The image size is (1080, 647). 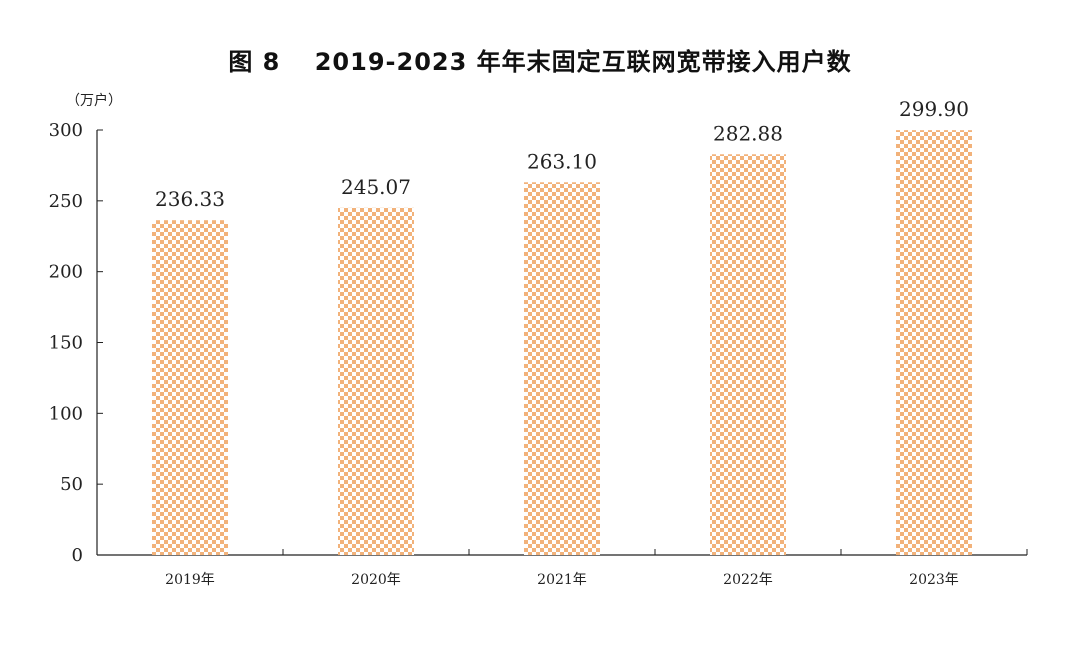 I want to click on y-tick-label: 200, so click(x=66, y=272).